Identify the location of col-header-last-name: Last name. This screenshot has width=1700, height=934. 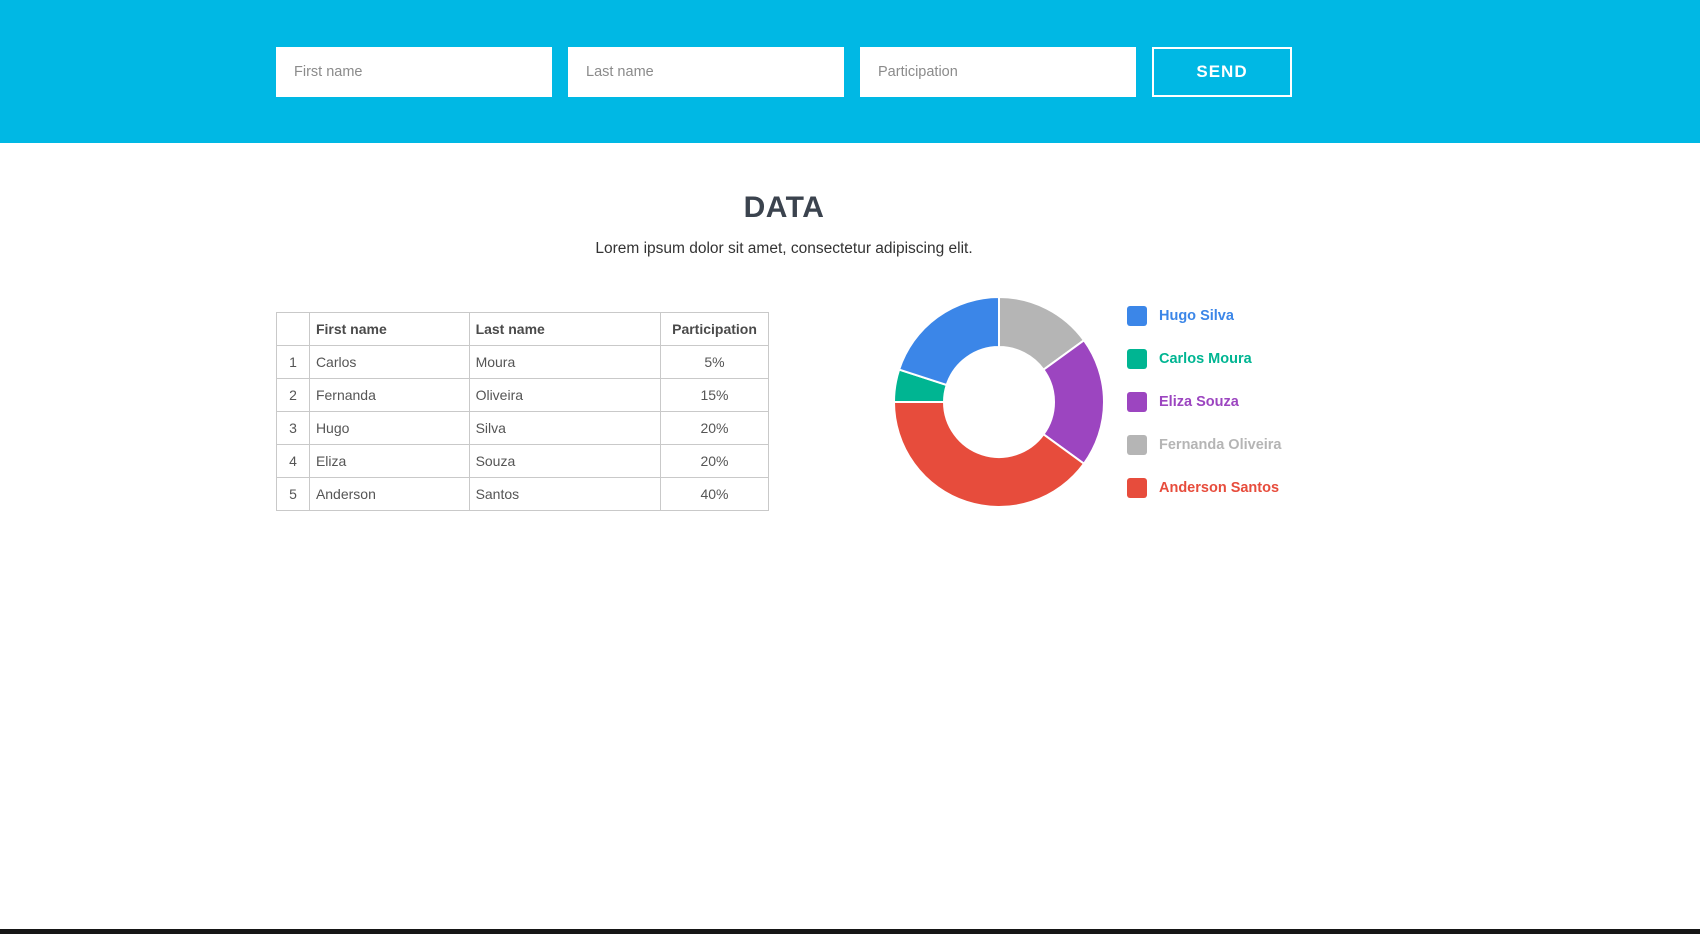
(565, 329).